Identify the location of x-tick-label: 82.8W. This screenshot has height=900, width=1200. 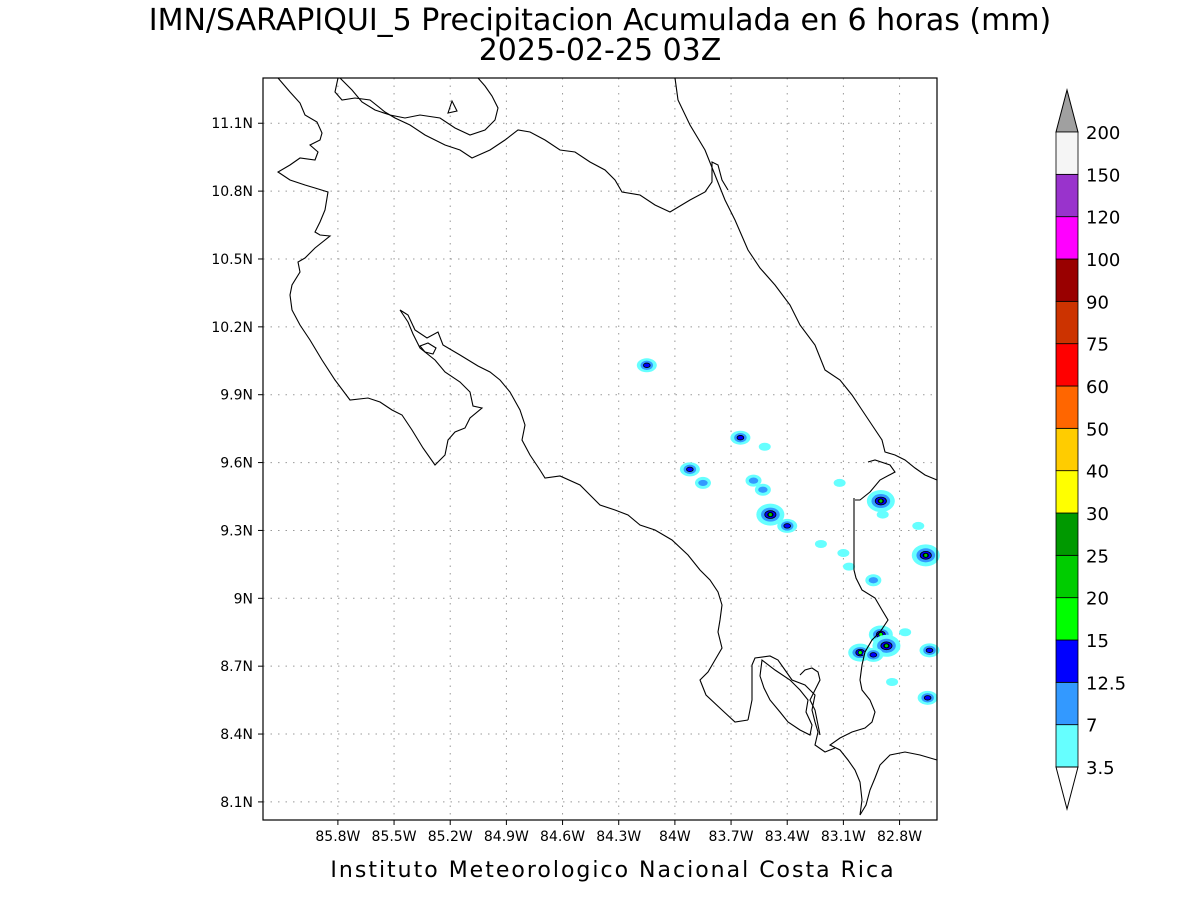
(899, 837).